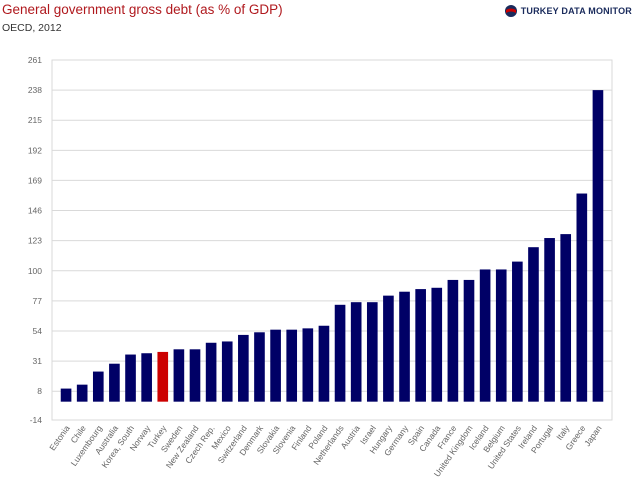  Describe the element at coordinates (146, 377) in the screenshot. I see `bar-norway` at that location.